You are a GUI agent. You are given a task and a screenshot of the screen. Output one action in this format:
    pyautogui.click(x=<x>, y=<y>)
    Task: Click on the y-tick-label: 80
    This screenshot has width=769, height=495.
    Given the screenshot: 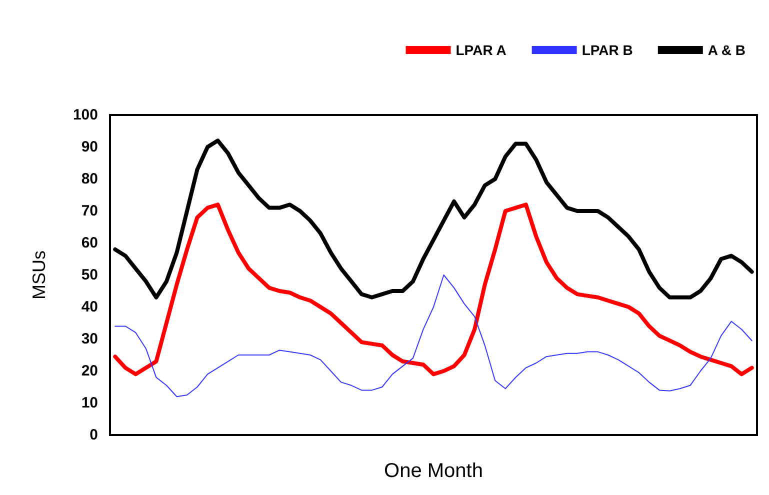 What is the action you would take?
    pyautogui.click(x=89, y=179)
    